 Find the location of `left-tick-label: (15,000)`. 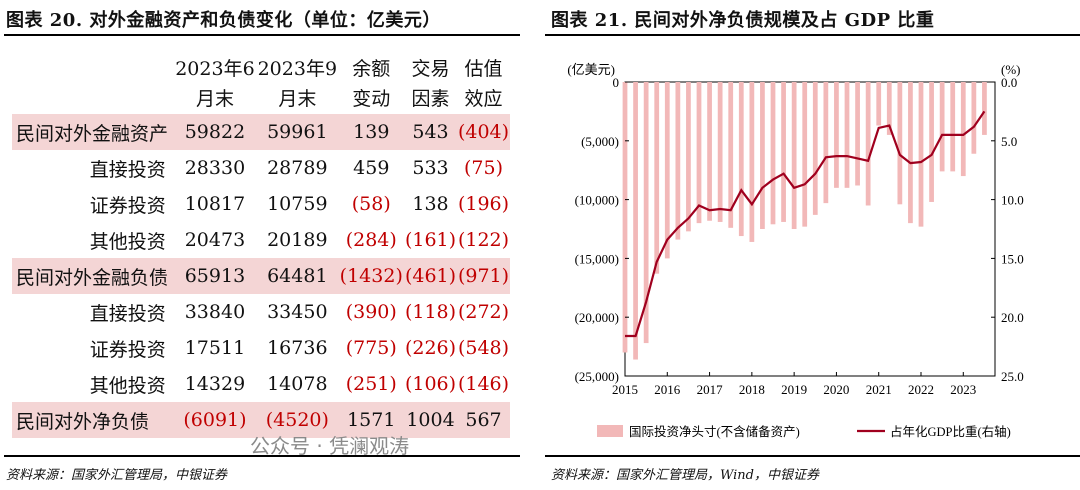

left-tick-label: (15,000) is located at coordinates (597, 258).